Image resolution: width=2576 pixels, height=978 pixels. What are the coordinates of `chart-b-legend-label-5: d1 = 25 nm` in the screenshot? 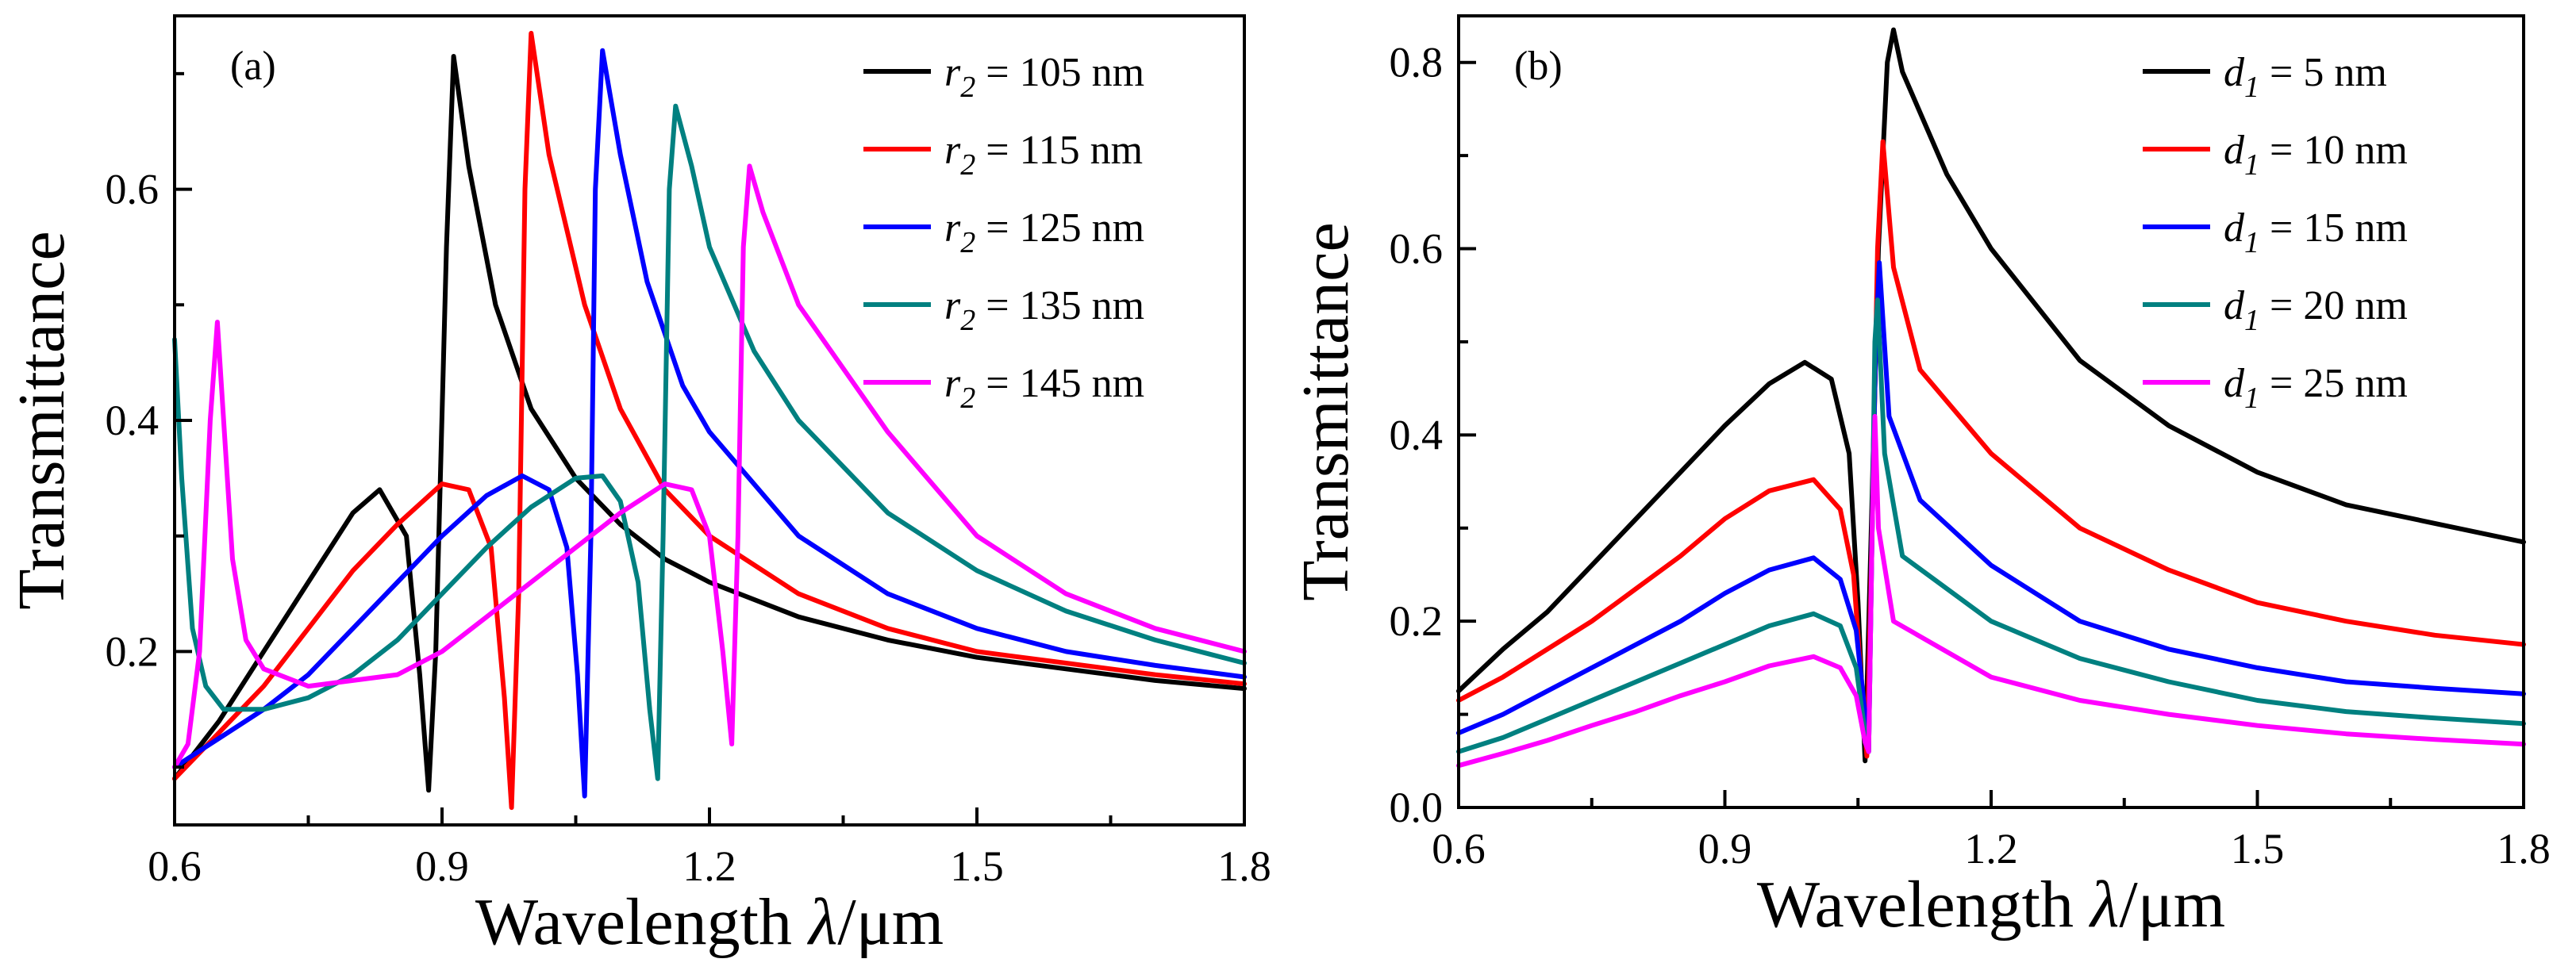 It's located at (2316, 388).